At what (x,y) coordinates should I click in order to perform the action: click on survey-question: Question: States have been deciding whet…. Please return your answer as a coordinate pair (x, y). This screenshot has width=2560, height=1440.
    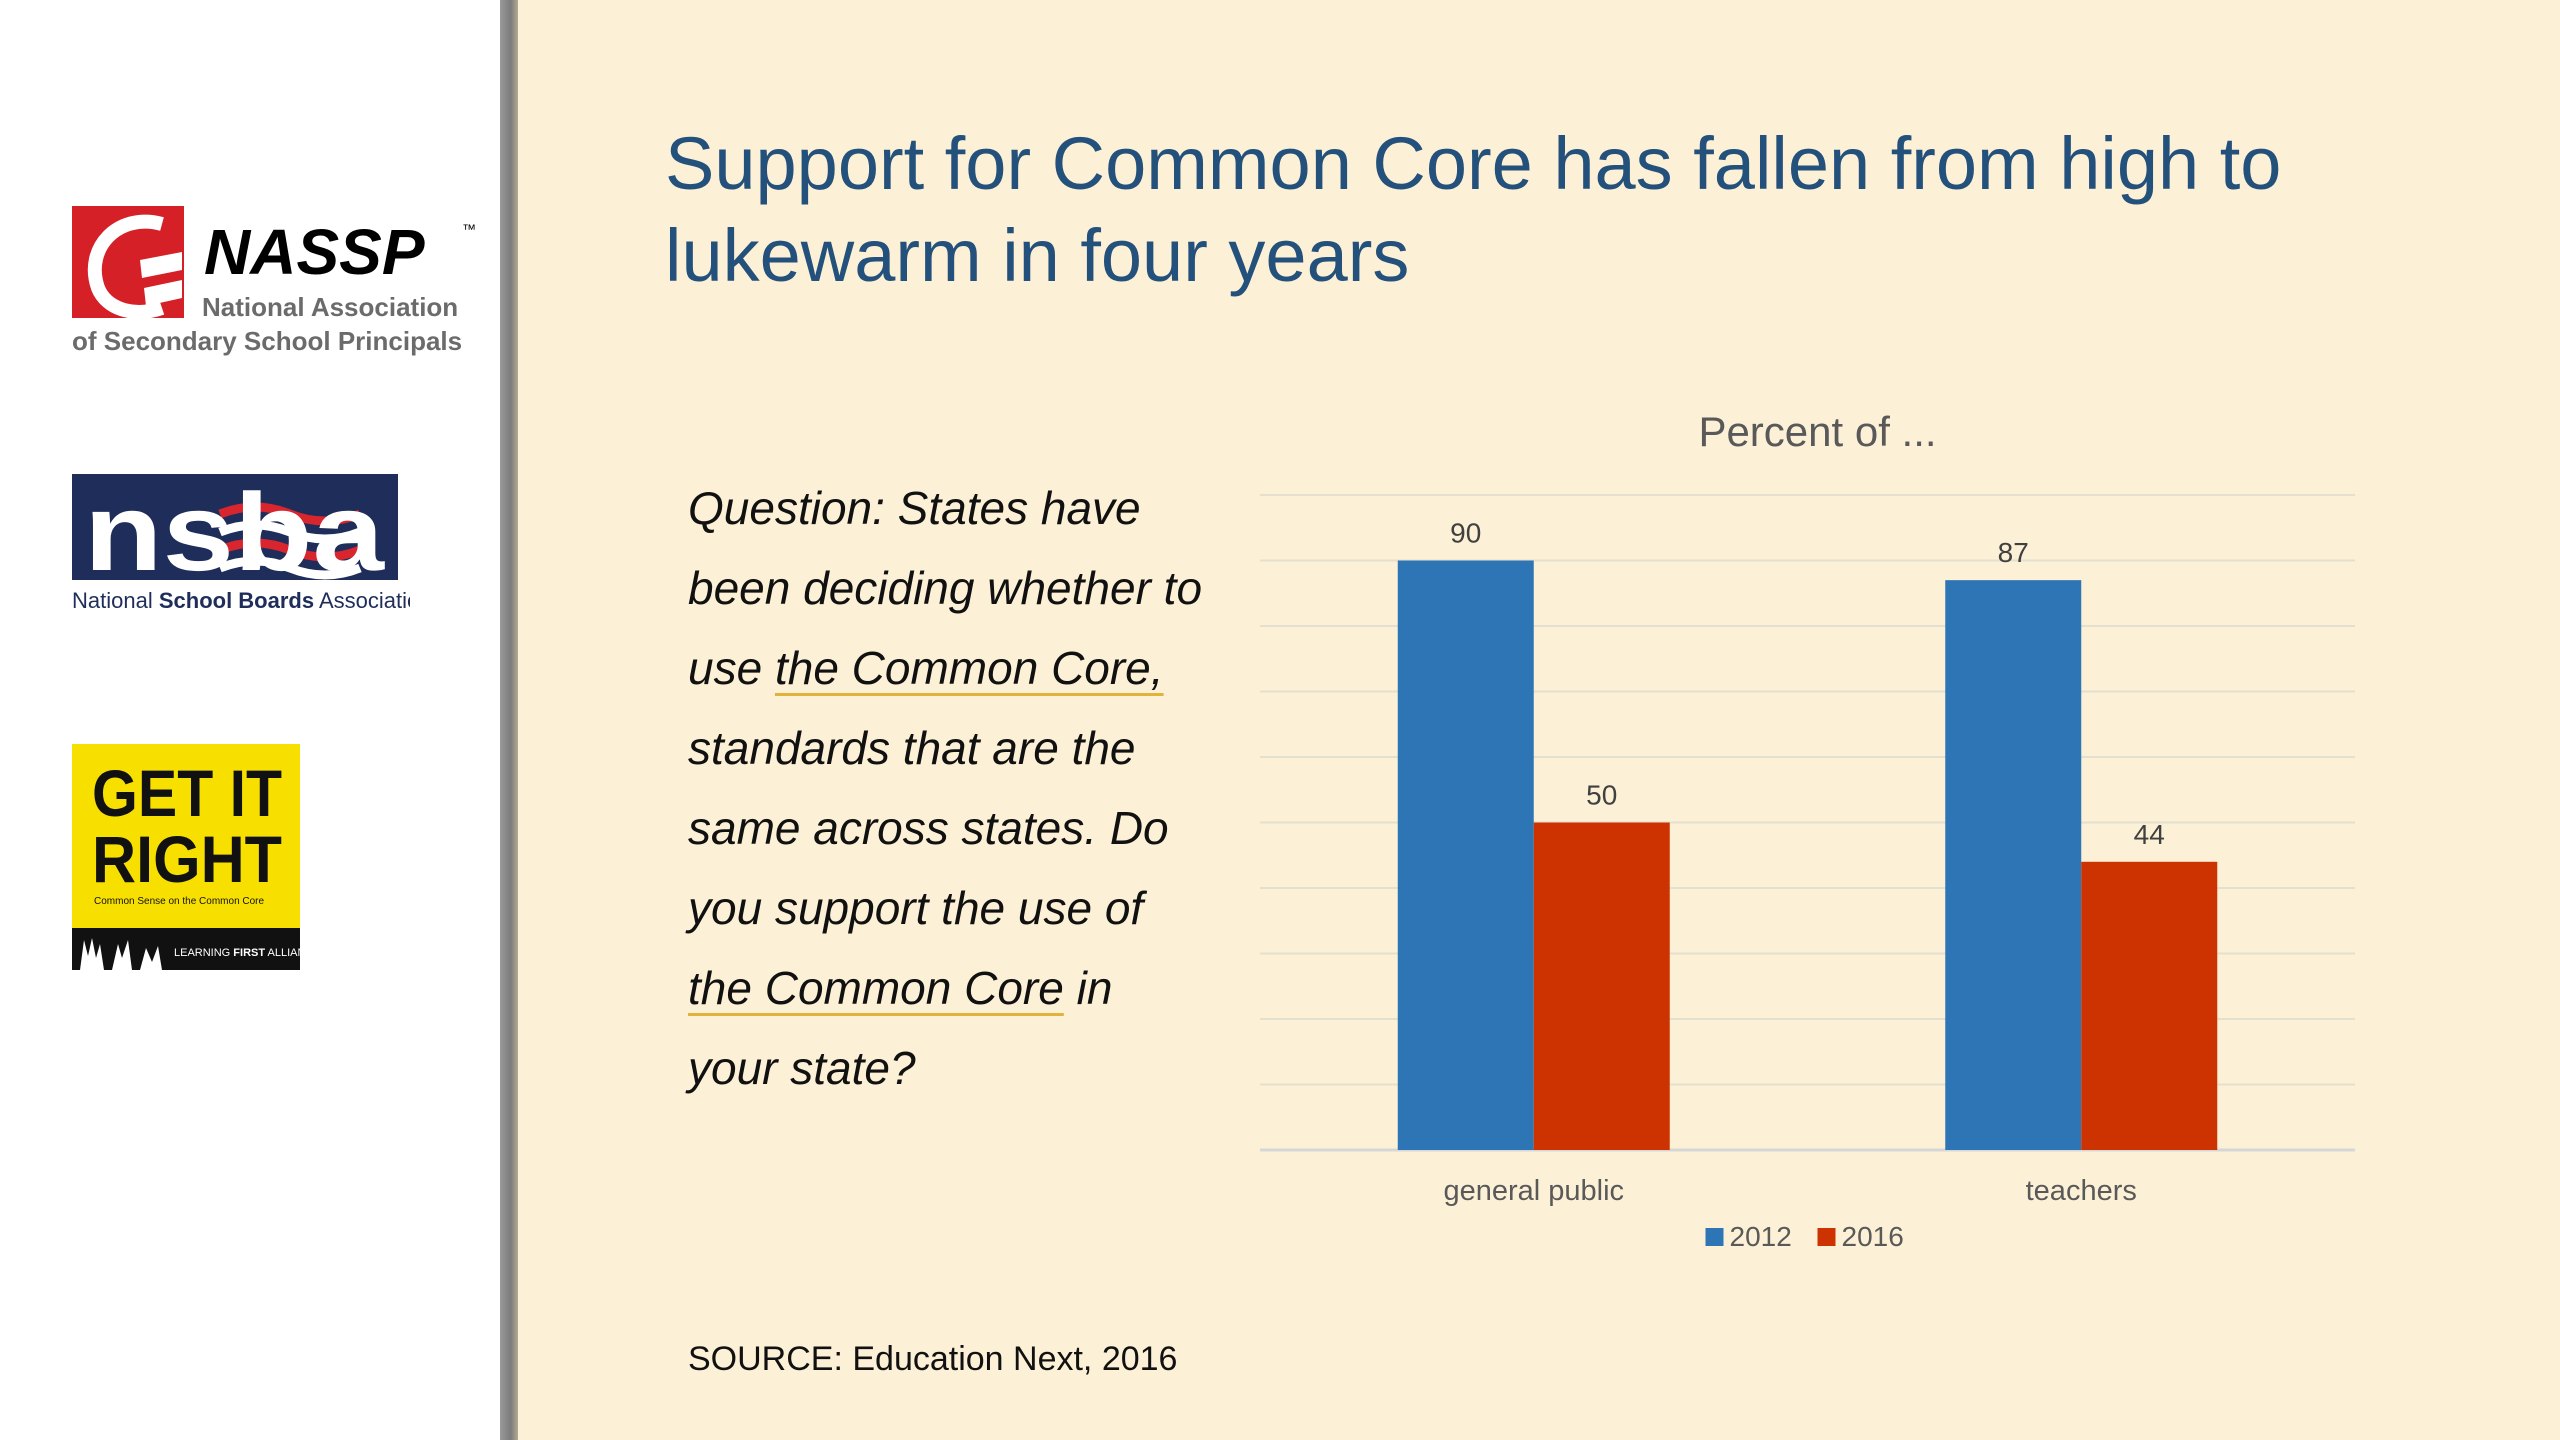
    Looking at the image, I should click on (948, 788).